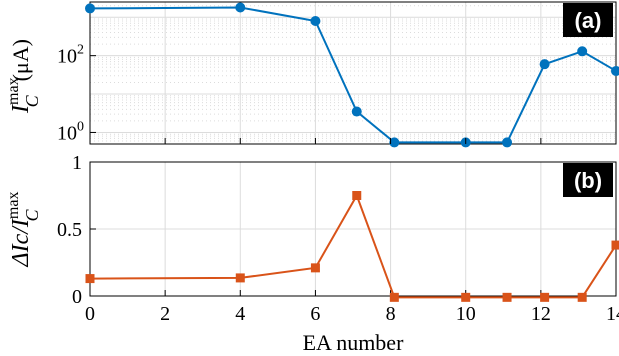  Describe the element at coordinates (612, 314) in the screenshot. I see `x-tick-label: 14` at that location.